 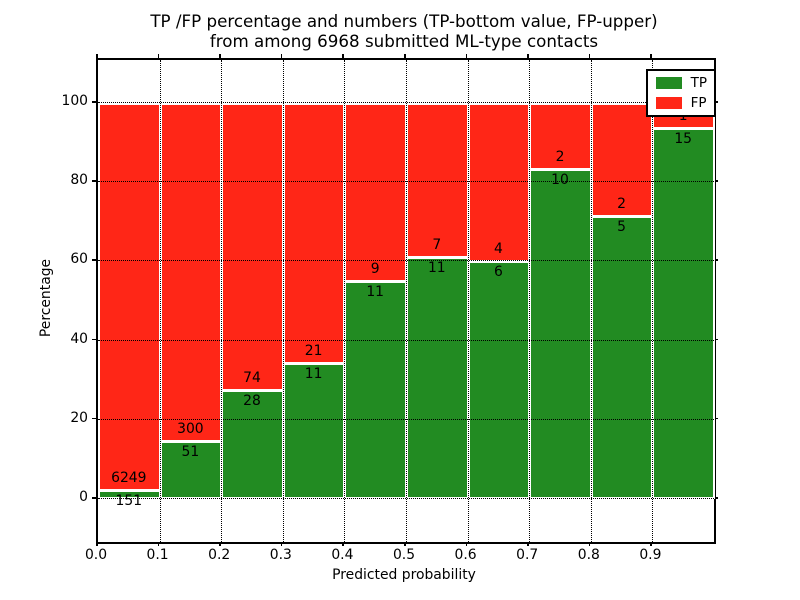 What do you see at coordinates (527, 555) in the screenshot?
I see `x-tick-label-0.7: 0.7` at bounding box center [527, 555].